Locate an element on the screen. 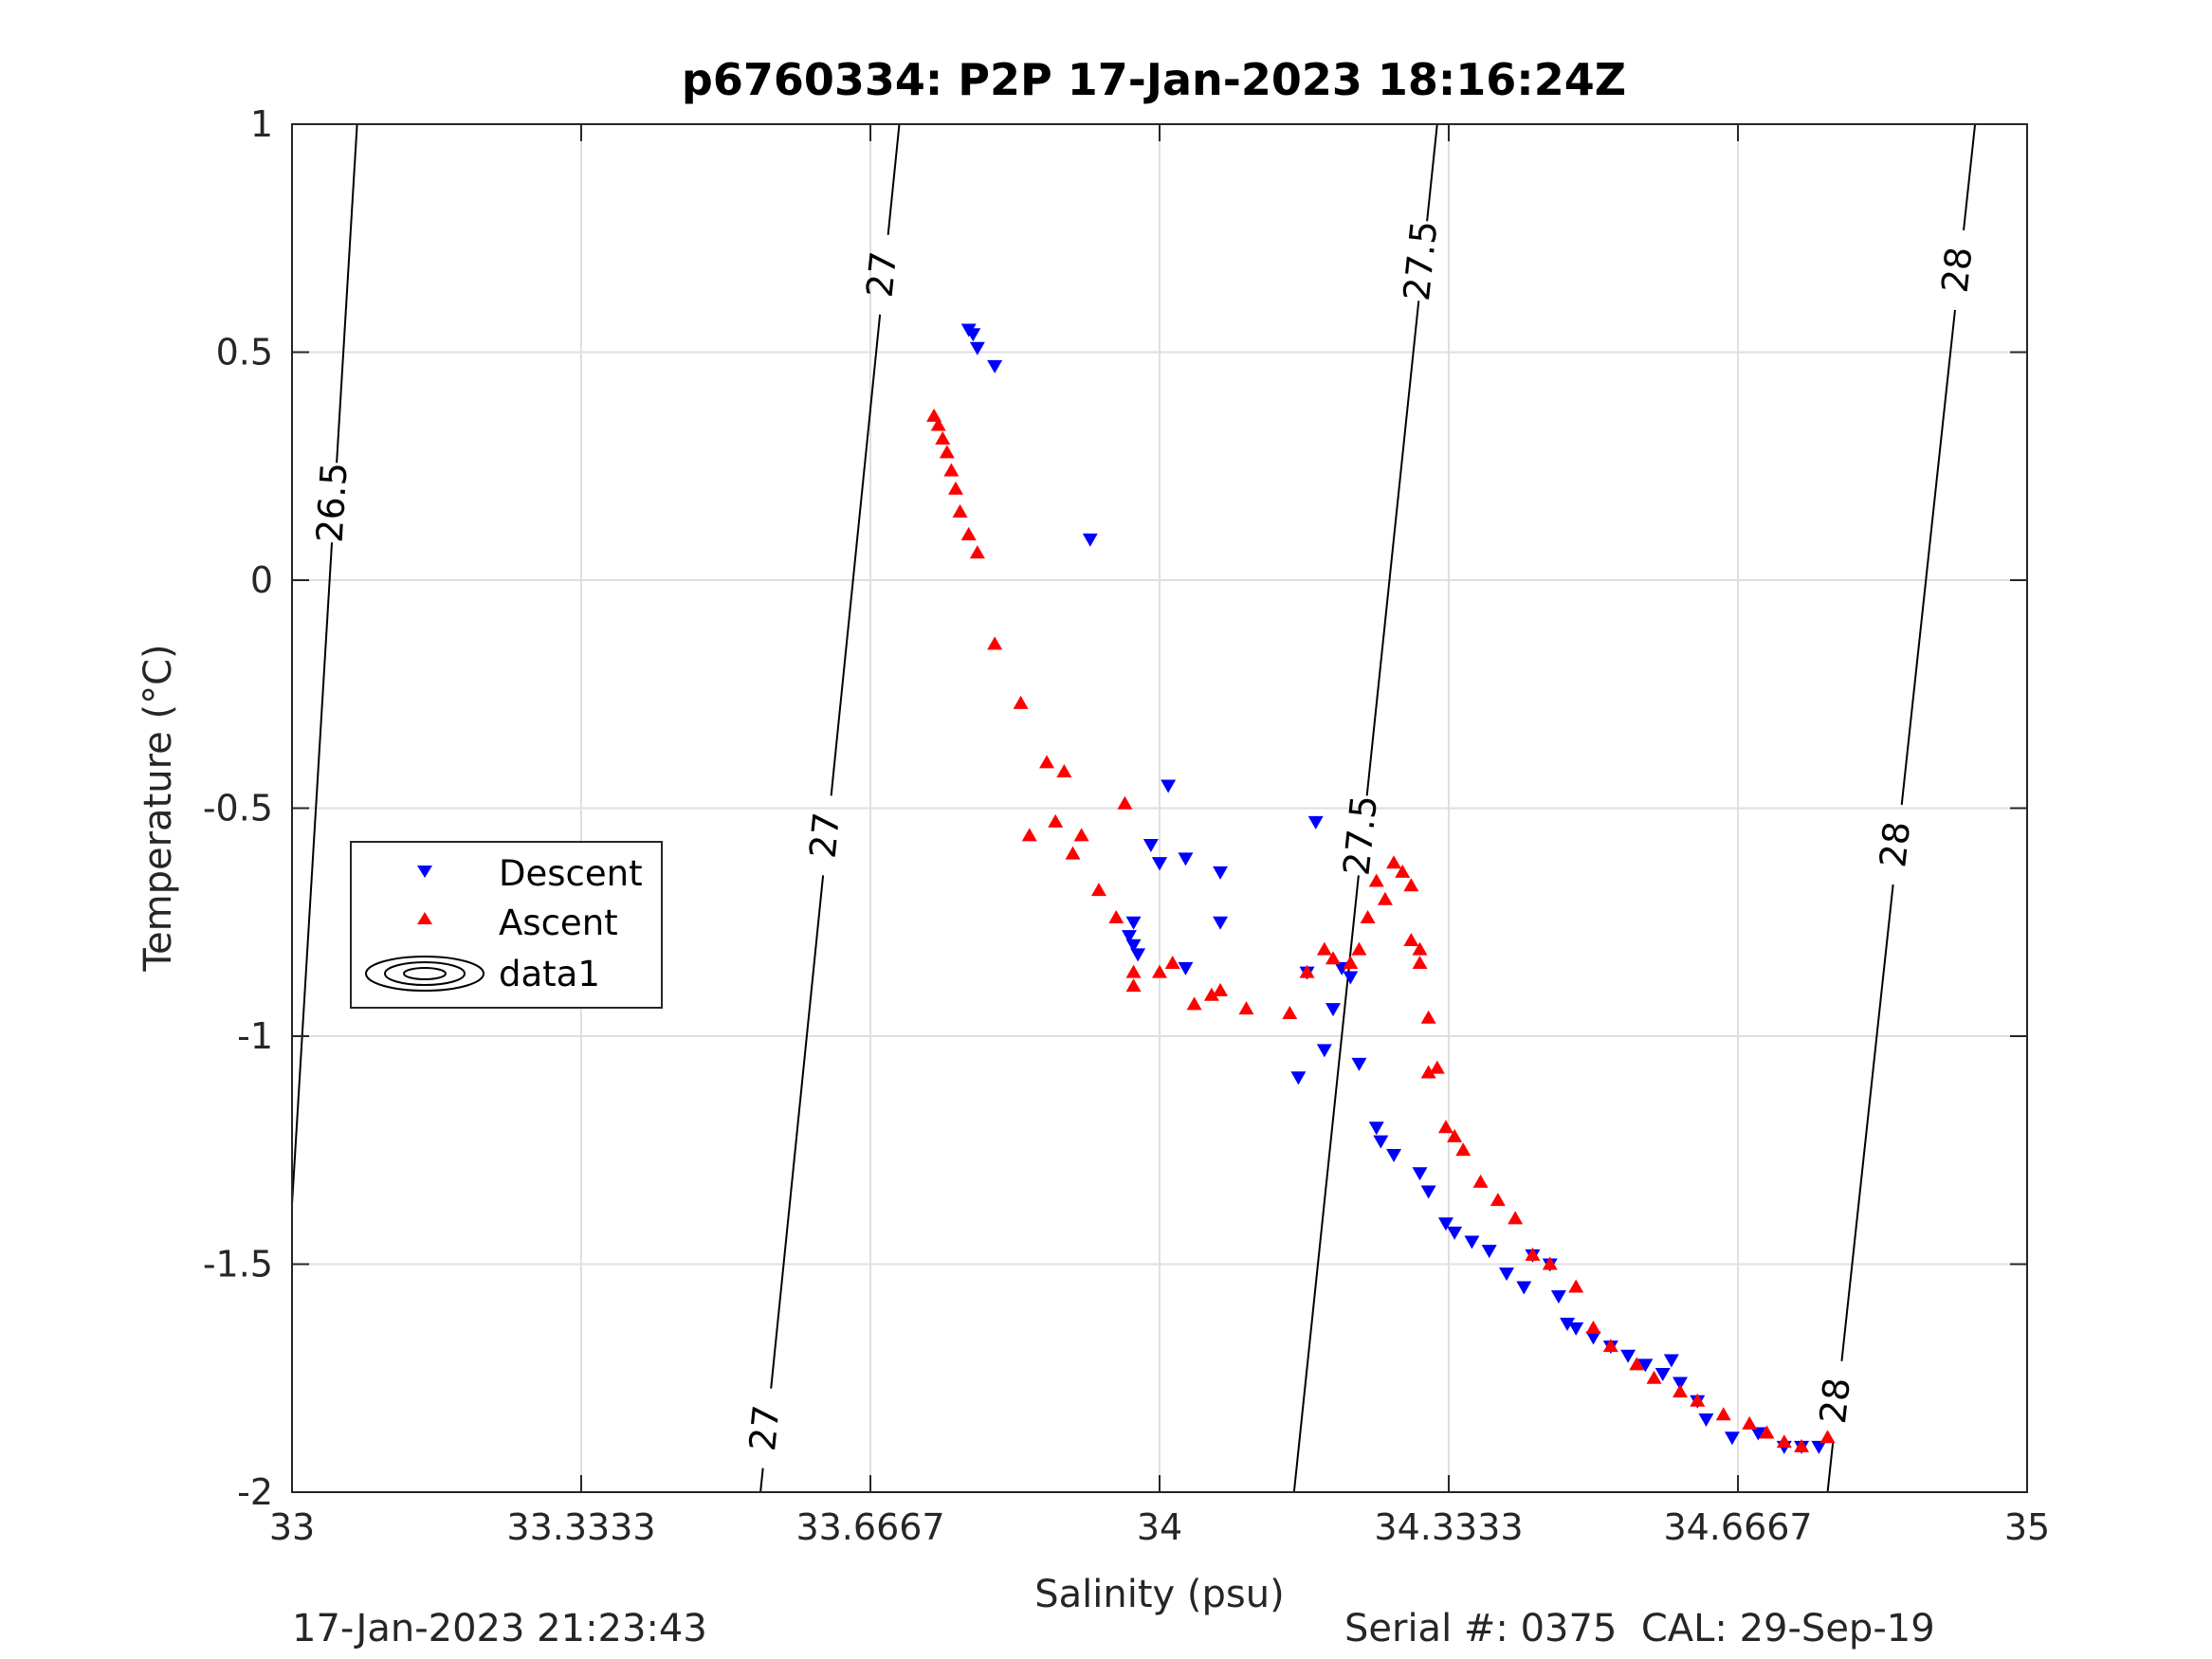  legend-descent-label: Descent is located at coordinates (571, 873).